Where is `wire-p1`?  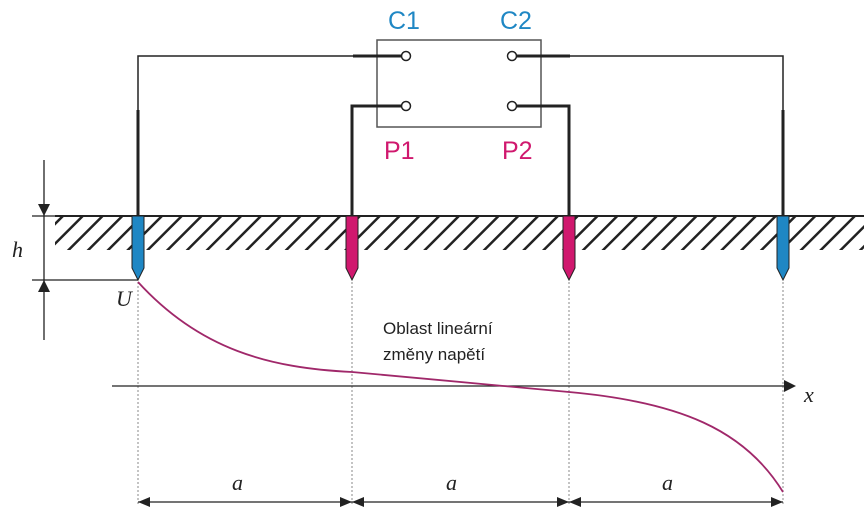
wire-p1 is located at coordinates (376, 161).